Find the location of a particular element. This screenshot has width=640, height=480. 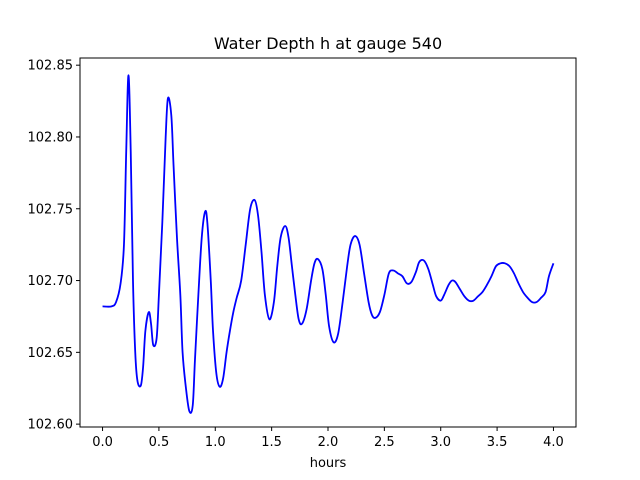

y-tick-label: 102.75 is located at coordinates (51, 209).